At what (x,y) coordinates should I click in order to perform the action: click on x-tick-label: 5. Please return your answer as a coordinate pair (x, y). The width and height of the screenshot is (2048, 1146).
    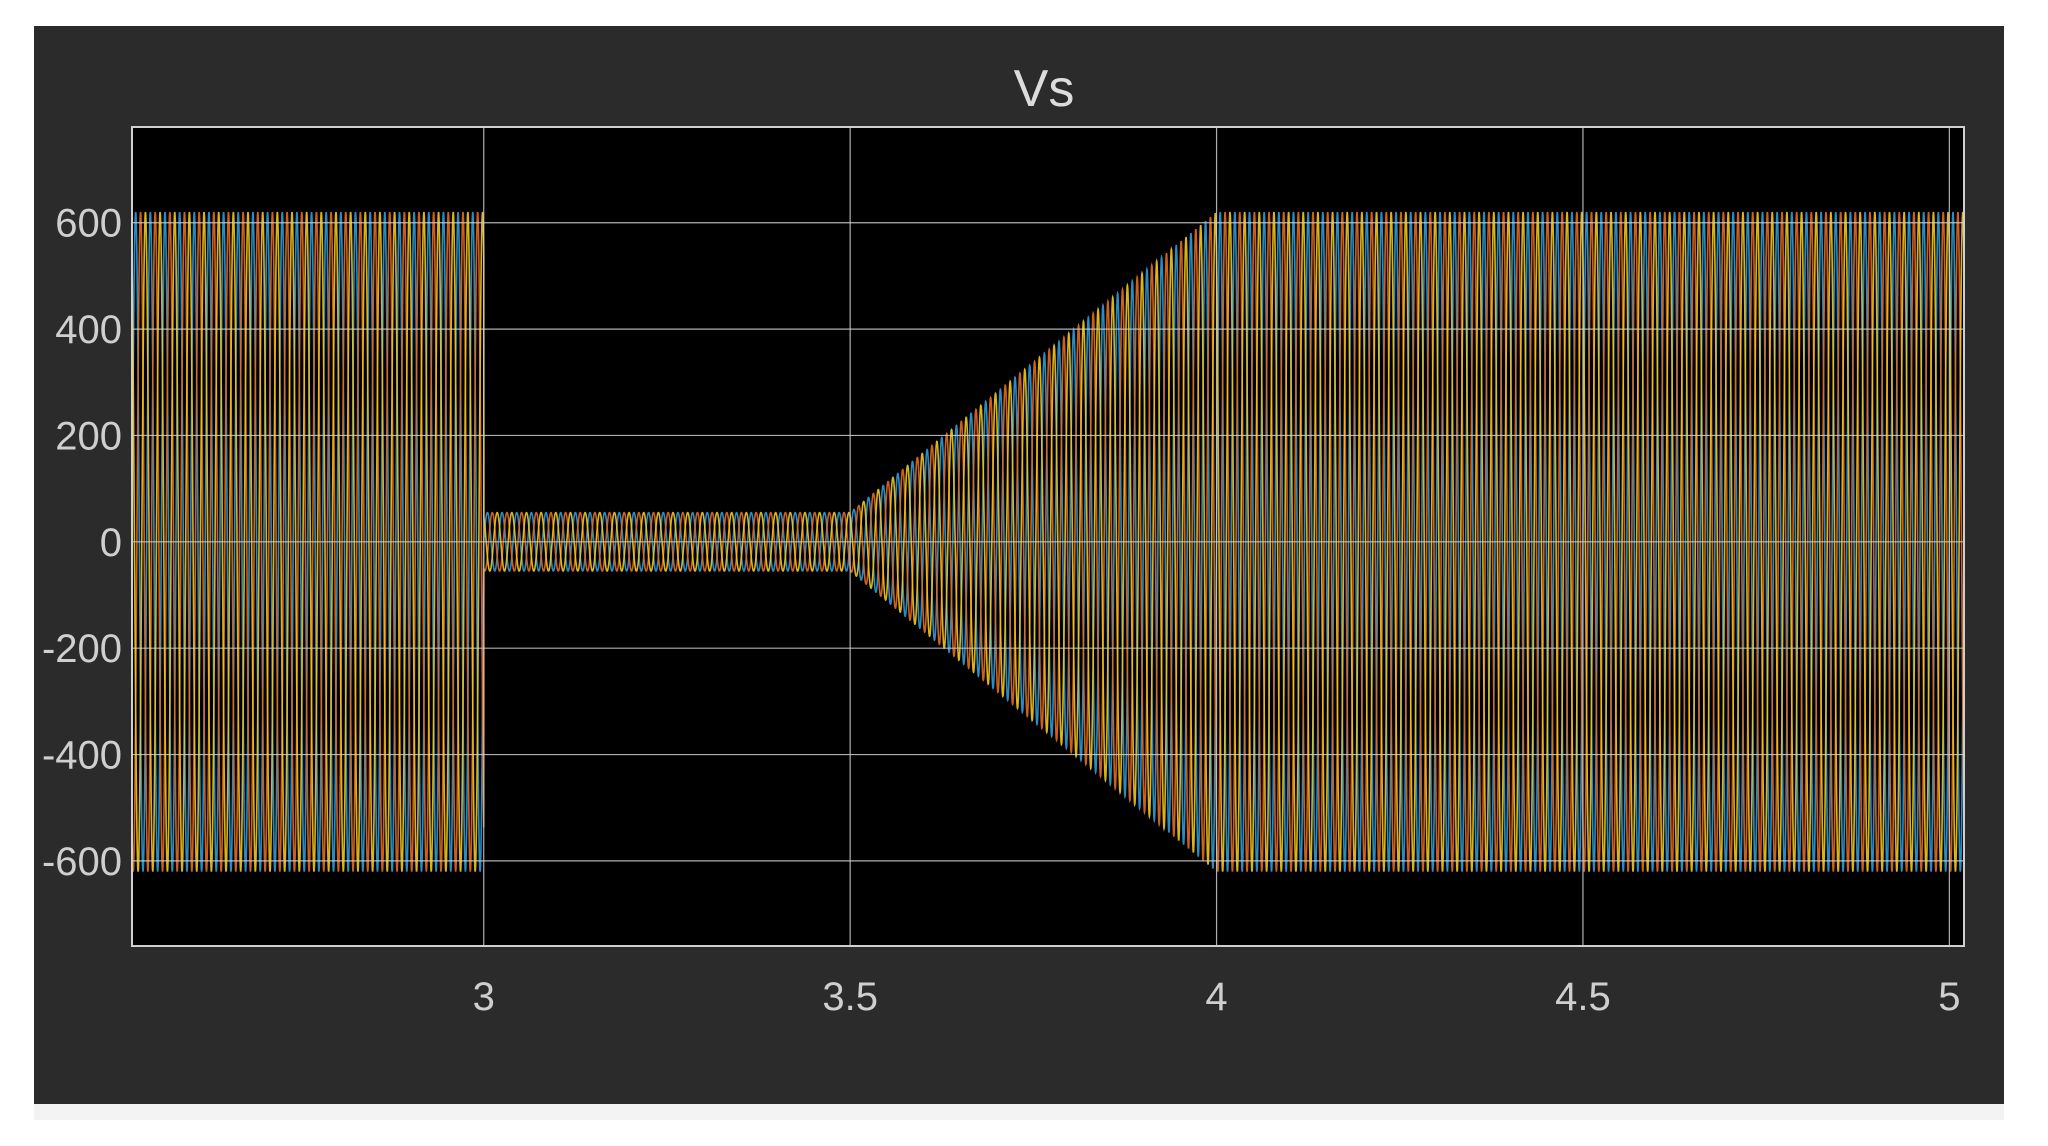
    Looking at the image, I should click on (1949, 997).